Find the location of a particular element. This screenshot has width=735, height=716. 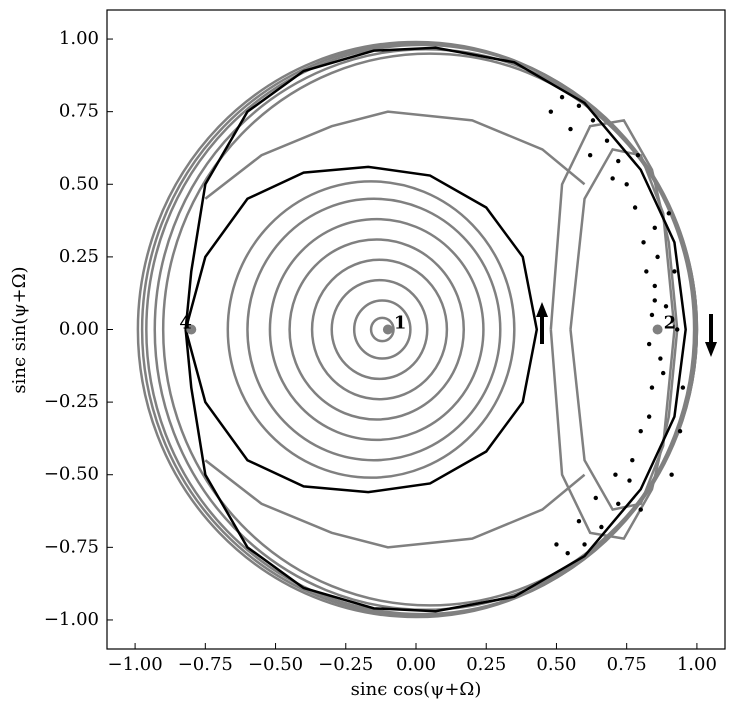

x-tick-label: 0.00 is located at coordinates (416, 664).